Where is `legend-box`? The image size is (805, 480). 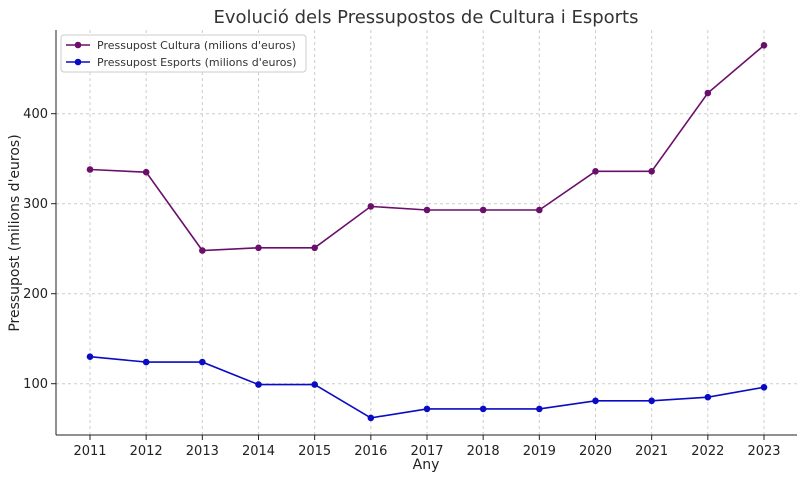
legend-box is located at coordinates (183, 53).